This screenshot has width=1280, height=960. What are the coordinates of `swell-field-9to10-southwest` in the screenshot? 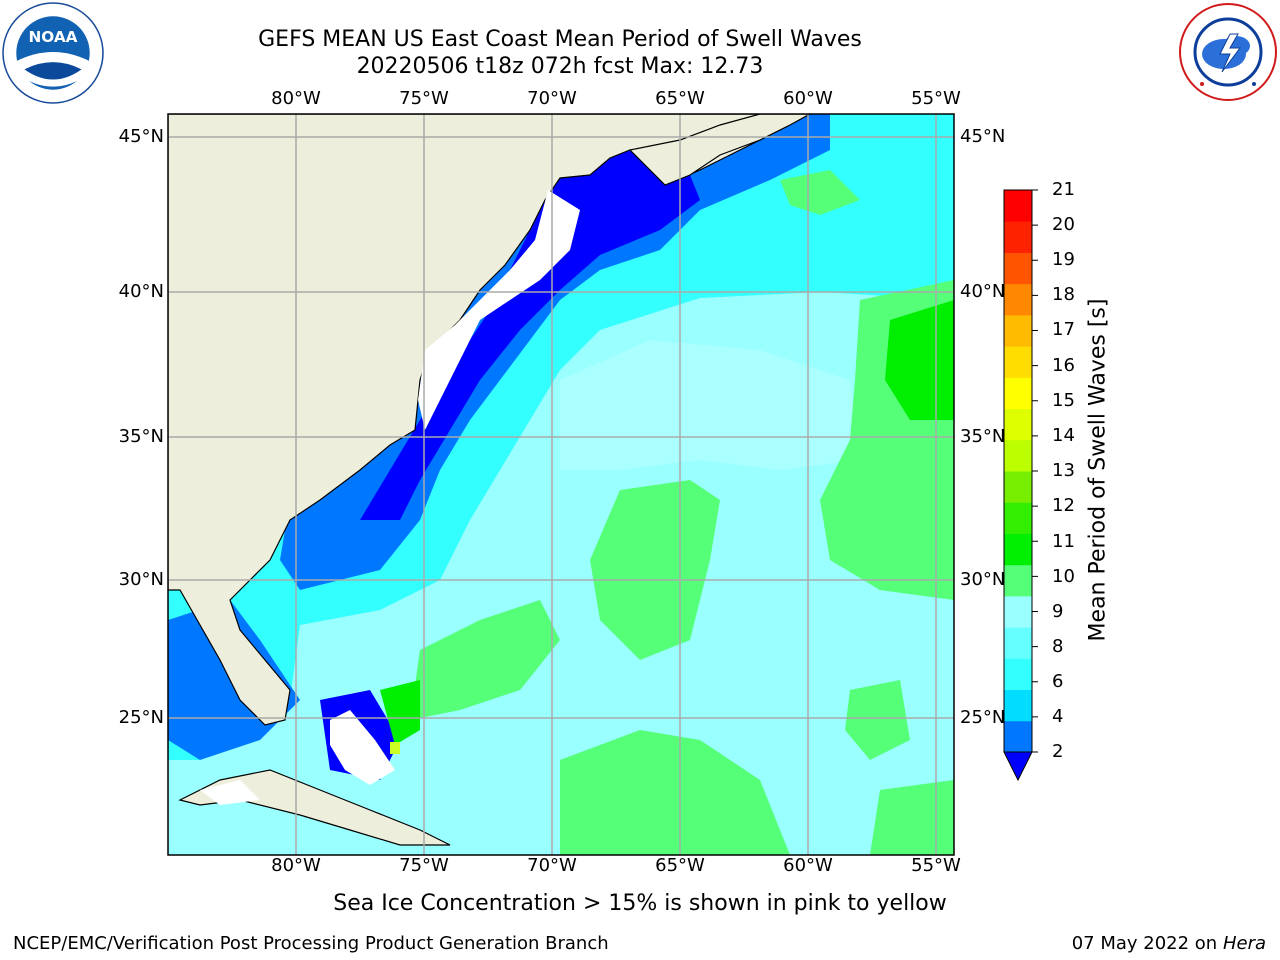 It's located at (485, 660).